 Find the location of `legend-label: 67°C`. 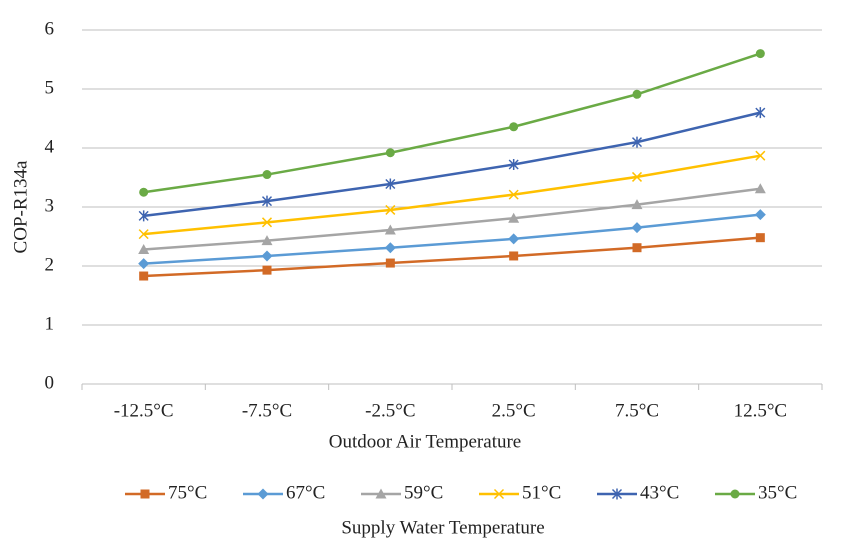

legend-label: 67°C is located at coordinates (305, 492).